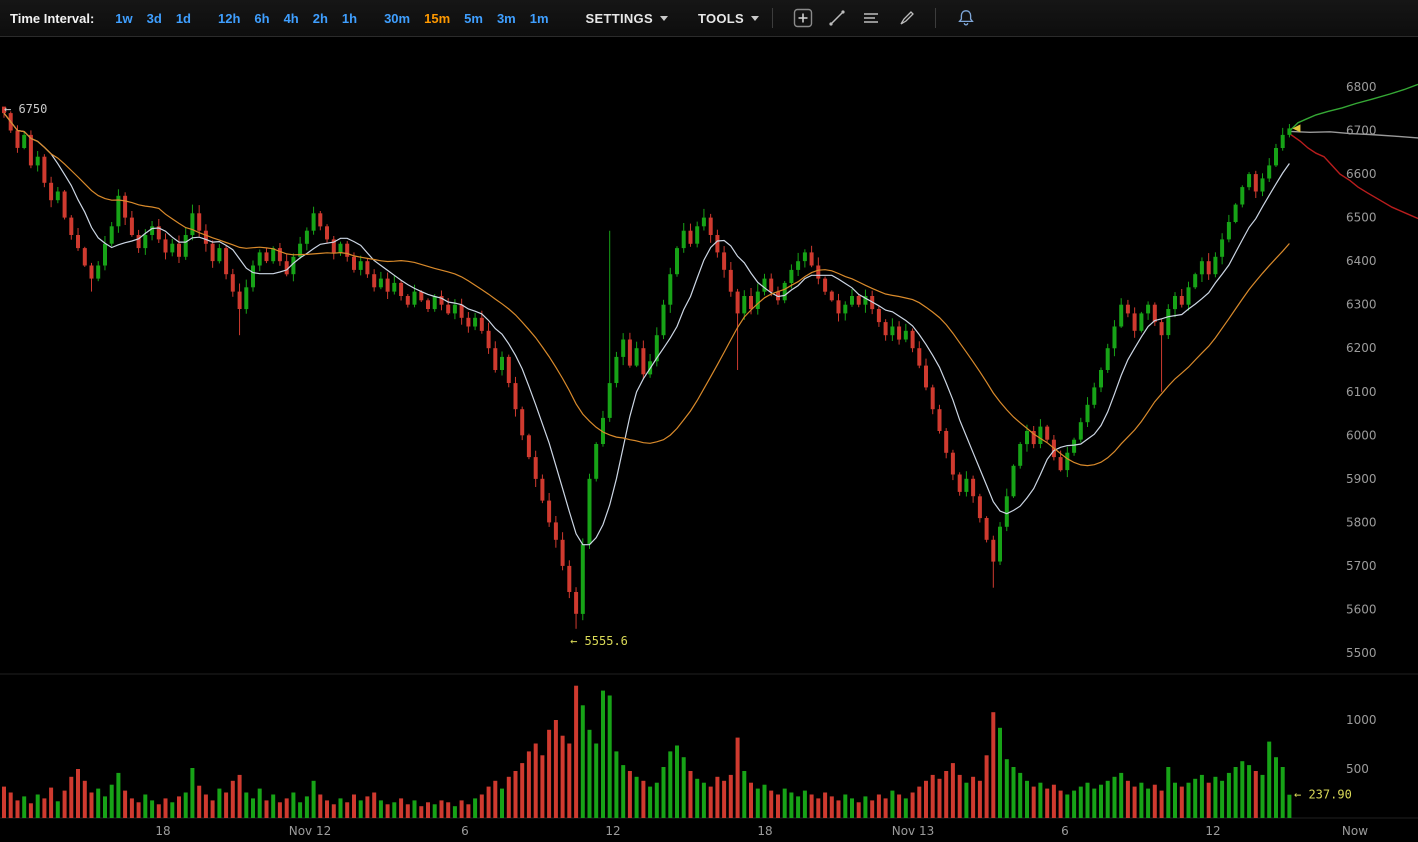  Describe the element at coordinates (913, 831) in the screenshot. I see `time-tick-label: Nov 13` at that location.